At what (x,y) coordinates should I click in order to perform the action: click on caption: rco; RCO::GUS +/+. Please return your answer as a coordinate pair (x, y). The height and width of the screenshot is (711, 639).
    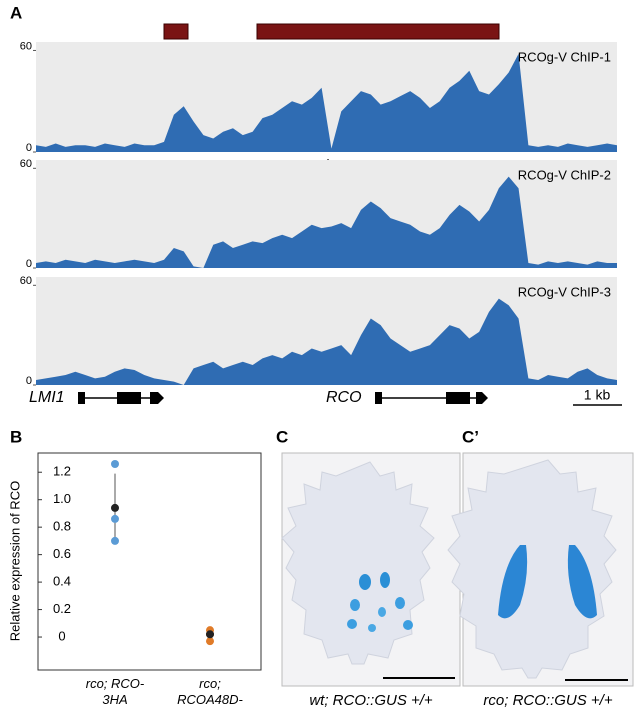
    Looking at the image, I should click on (547, 700).